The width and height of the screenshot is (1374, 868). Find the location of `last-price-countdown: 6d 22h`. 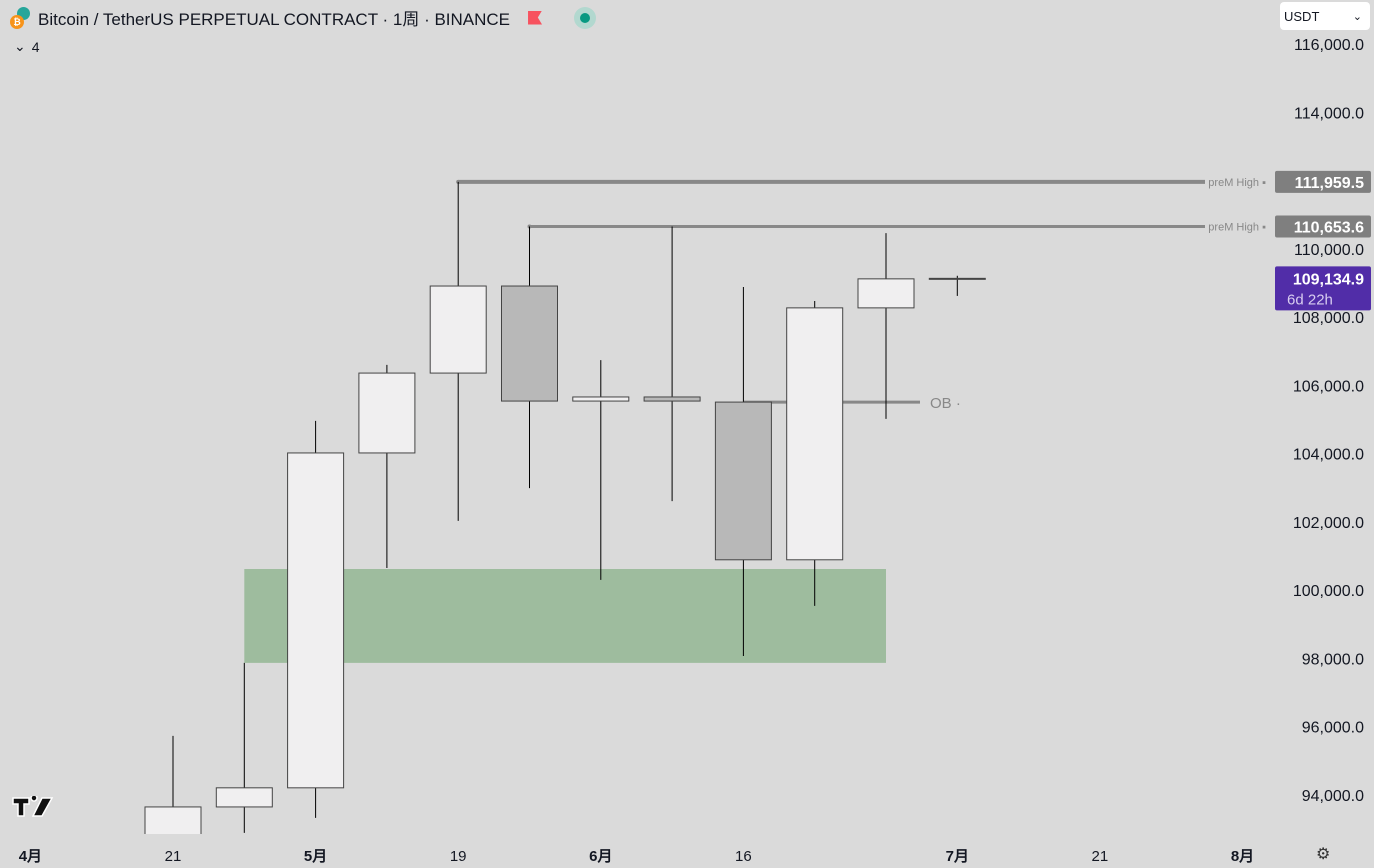

last-price-countdown: 6d 22h is located at coordinates (1310, 299).